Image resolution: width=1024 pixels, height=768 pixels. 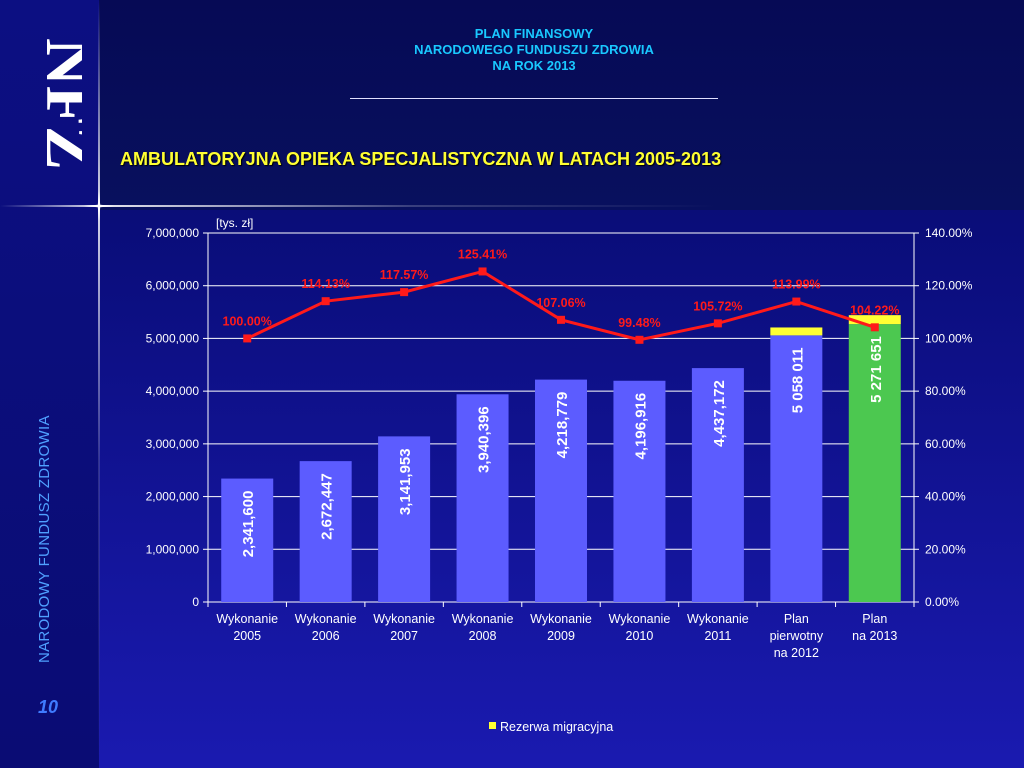 I want to click on bar-value-label: 3,940,396, so click(x=484, y=439).